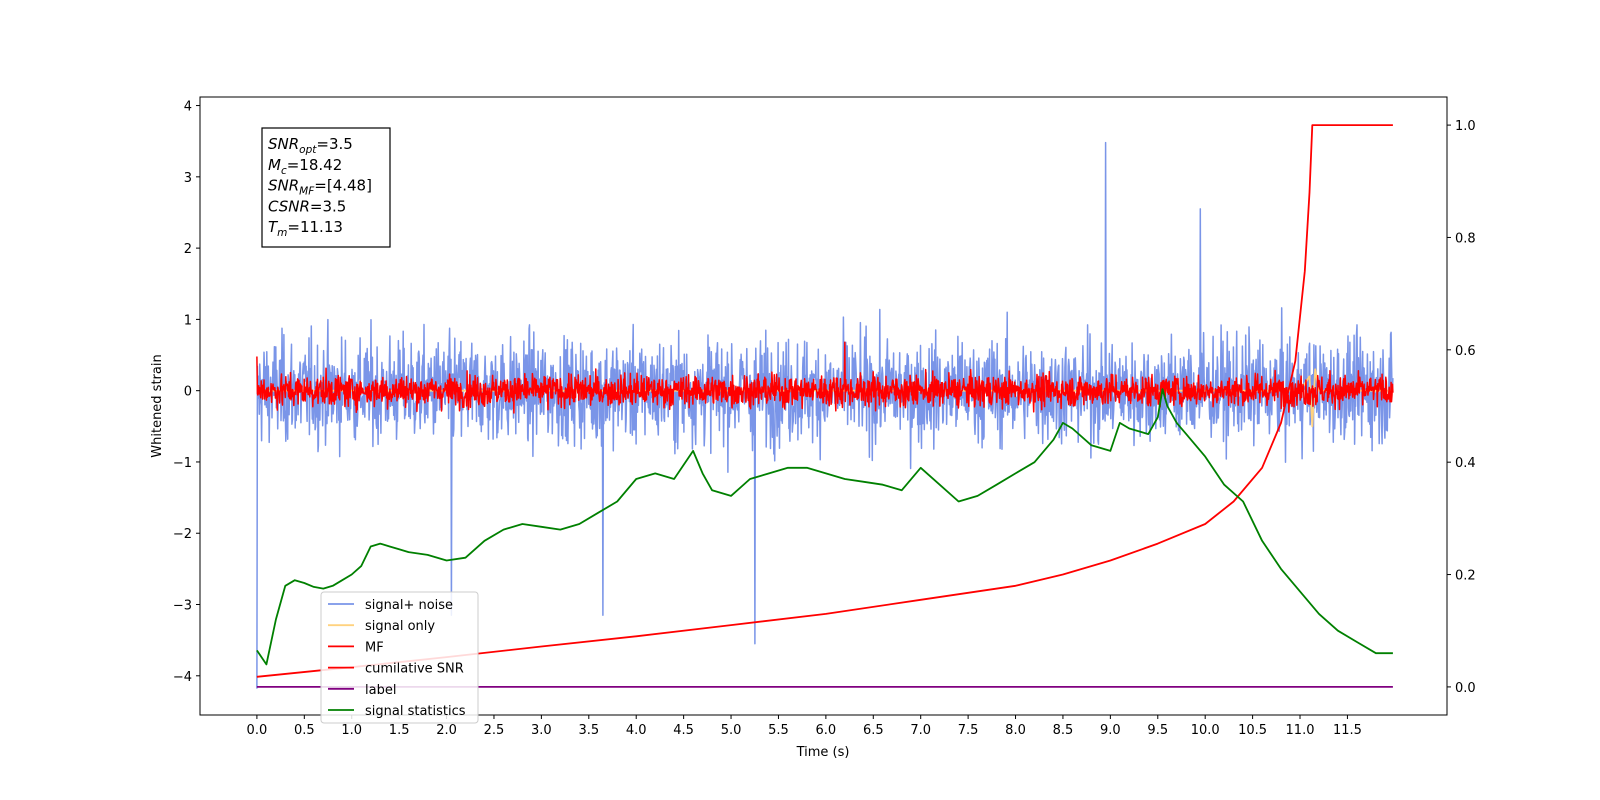  I want to click on x-tick-label: 6.0, so click(826, 730).